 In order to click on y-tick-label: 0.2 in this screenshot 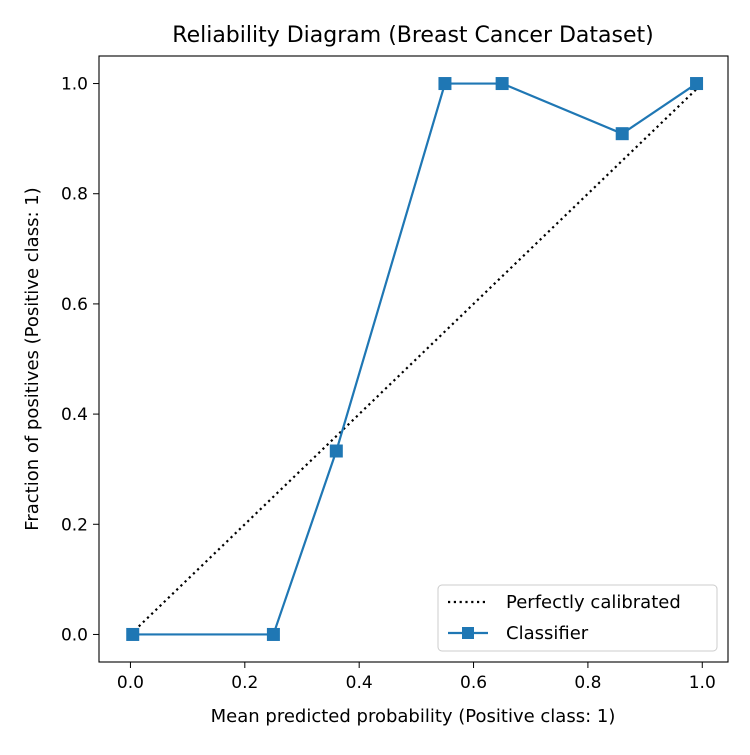, I will do `click(74, 525)`.